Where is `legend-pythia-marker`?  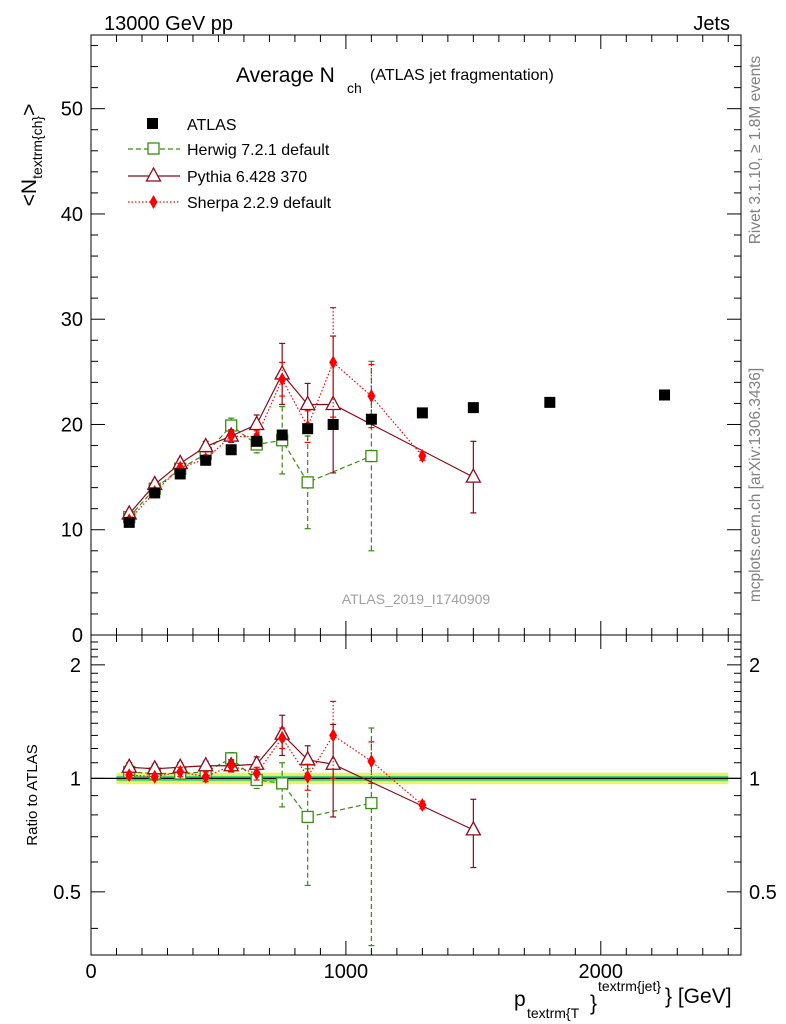
legend-pythia-marker is located at coordinates (153, 174).